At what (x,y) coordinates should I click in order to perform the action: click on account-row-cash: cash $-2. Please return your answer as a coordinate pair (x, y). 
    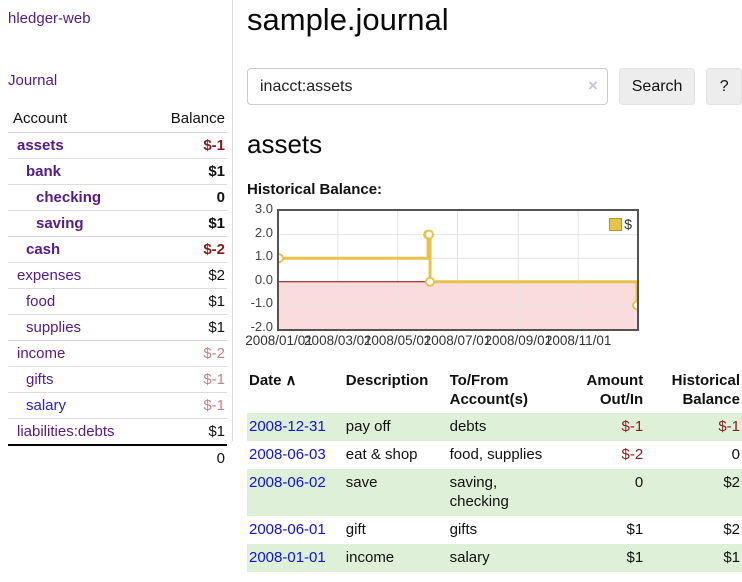
    Looking at the image, I should click on (117, 249).